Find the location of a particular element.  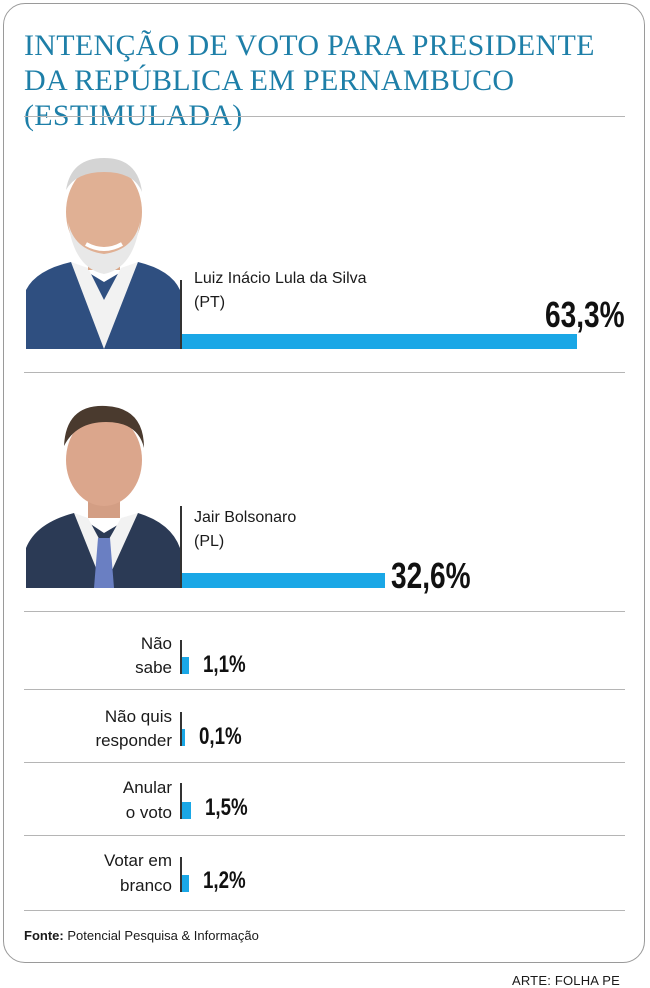

option-label: responder is located at coordinates (133, 740).